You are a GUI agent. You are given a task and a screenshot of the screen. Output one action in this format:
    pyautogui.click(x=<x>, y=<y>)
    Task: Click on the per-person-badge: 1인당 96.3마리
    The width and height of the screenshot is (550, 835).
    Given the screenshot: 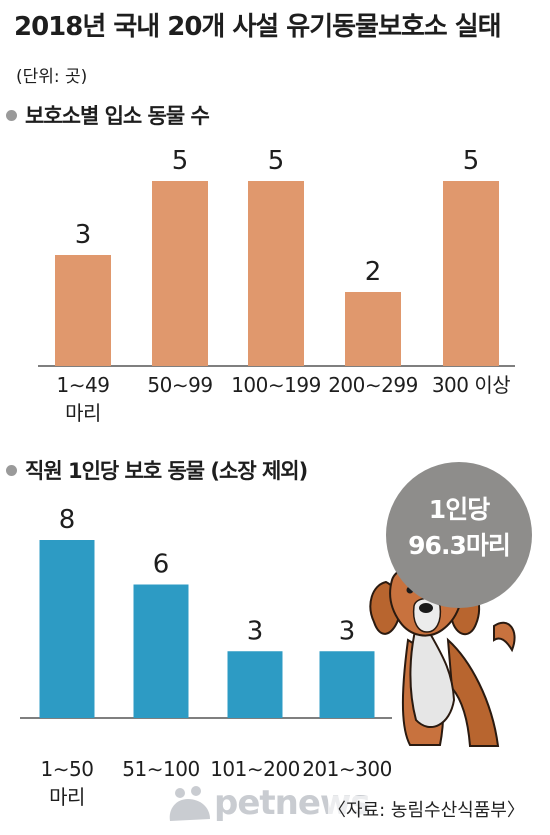 What is the action you would take?
    pyautogui.click(x=459, y=535)
    